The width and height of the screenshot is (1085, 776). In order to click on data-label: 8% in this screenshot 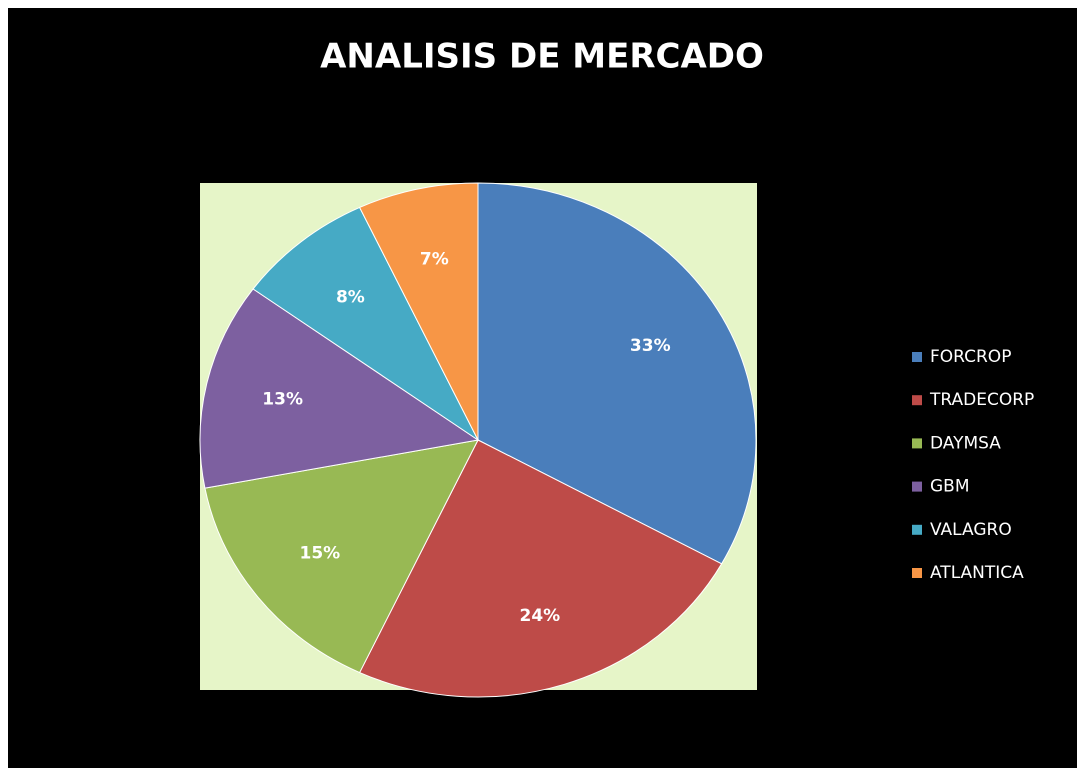, I will do `click(350, 297)`.